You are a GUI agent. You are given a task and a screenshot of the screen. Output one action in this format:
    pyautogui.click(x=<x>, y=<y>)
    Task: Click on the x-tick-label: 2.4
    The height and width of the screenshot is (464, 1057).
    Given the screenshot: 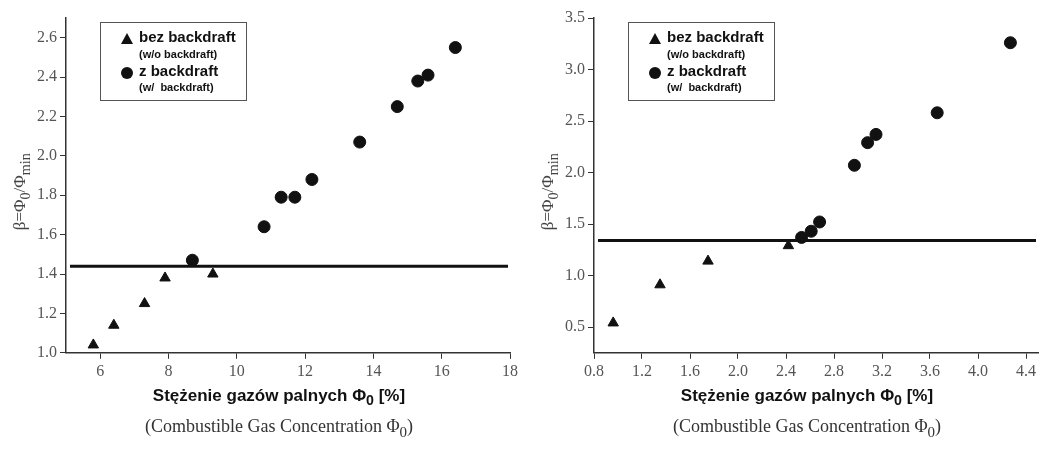 What is the action you would take?
    pyautogui.click(x=786, y=370)
    